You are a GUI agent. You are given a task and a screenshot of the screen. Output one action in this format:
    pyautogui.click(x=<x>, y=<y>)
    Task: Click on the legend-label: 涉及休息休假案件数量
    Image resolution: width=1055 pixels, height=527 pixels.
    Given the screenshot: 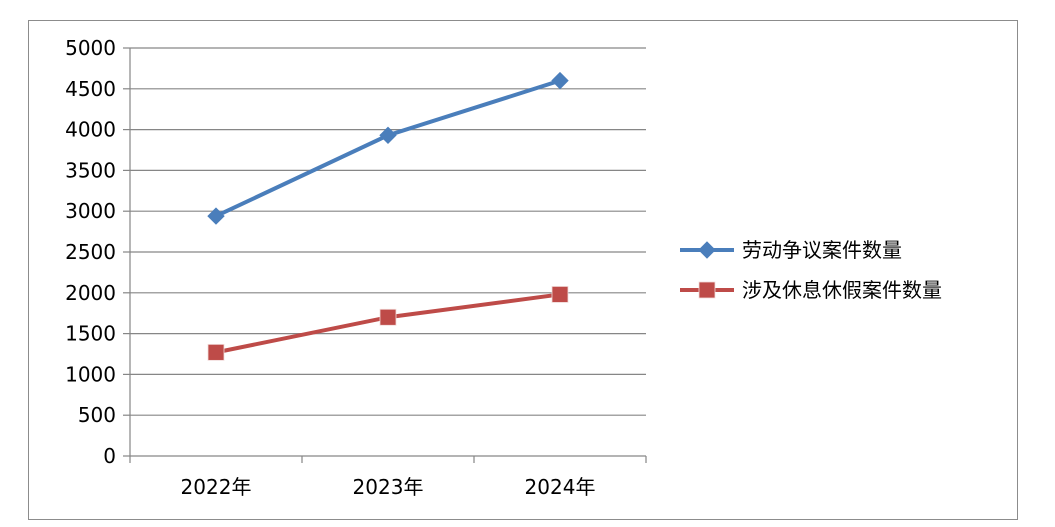 What is the action you would take?
    pyautogui.click(x=842, y=290)
    